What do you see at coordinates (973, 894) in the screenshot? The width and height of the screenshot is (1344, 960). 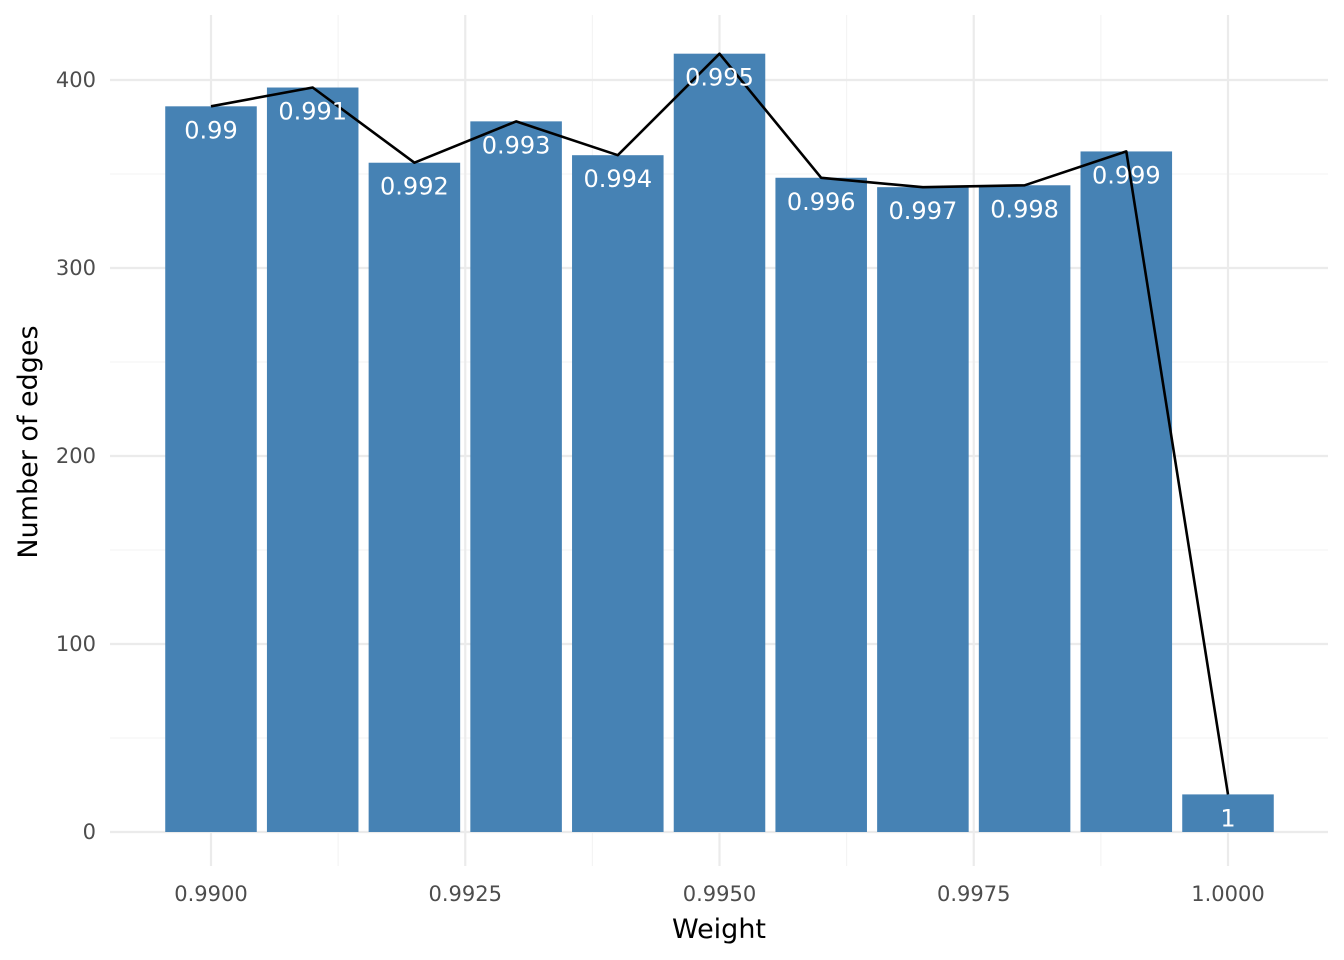 I see `x-tick-label: 0.9975` at bounding box center [973, 894].